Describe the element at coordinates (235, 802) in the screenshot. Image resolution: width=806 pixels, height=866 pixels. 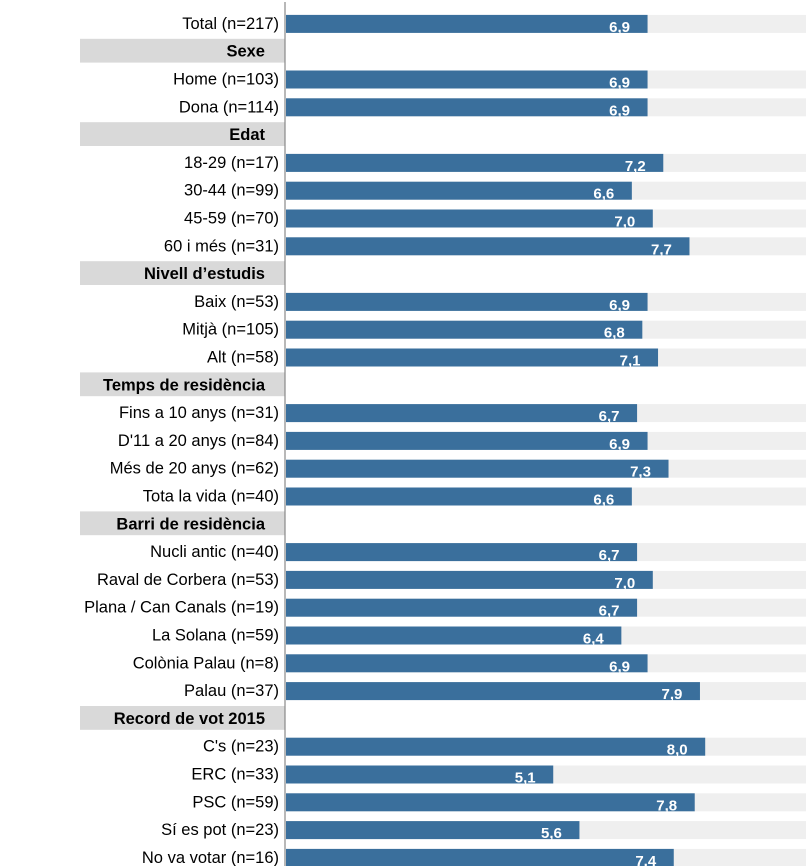
I see `category-label: PSC (n=59)` at that location.